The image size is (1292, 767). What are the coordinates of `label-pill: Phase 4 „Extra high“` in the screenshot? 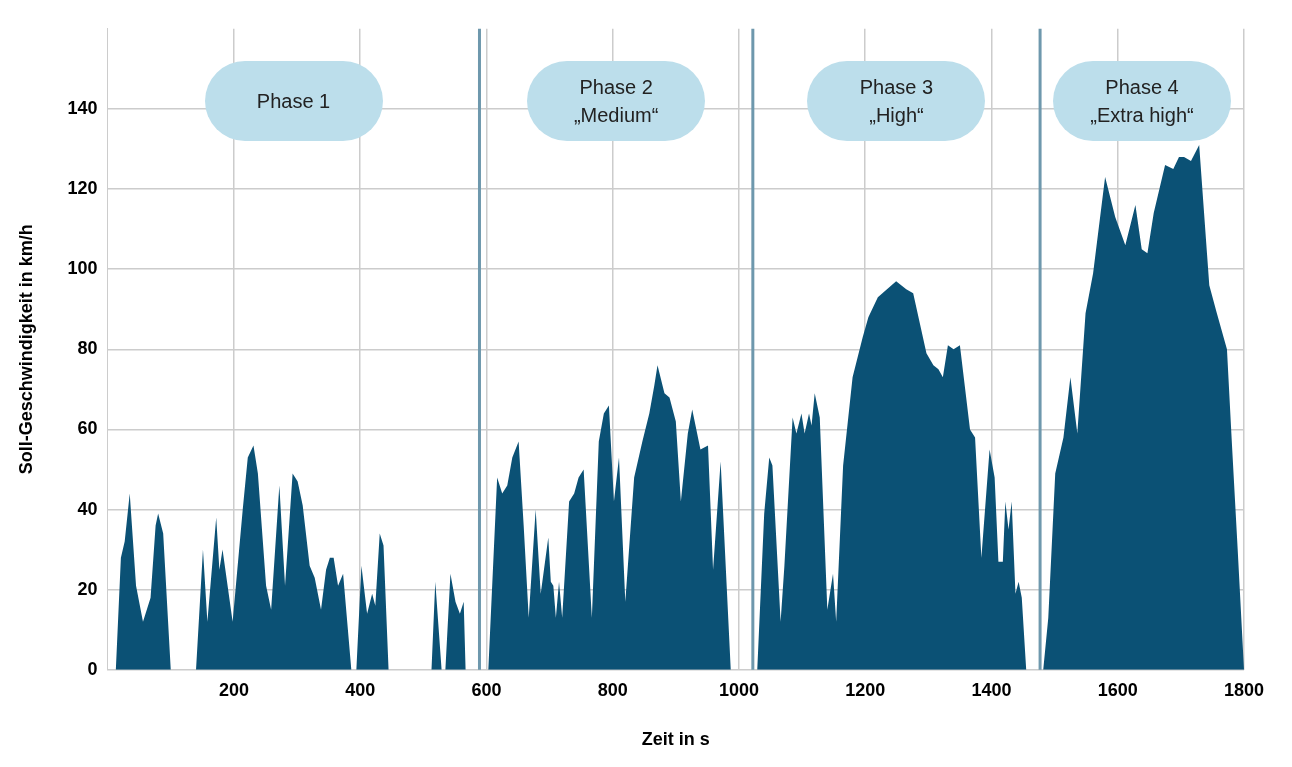 It's located at (1142, 100).